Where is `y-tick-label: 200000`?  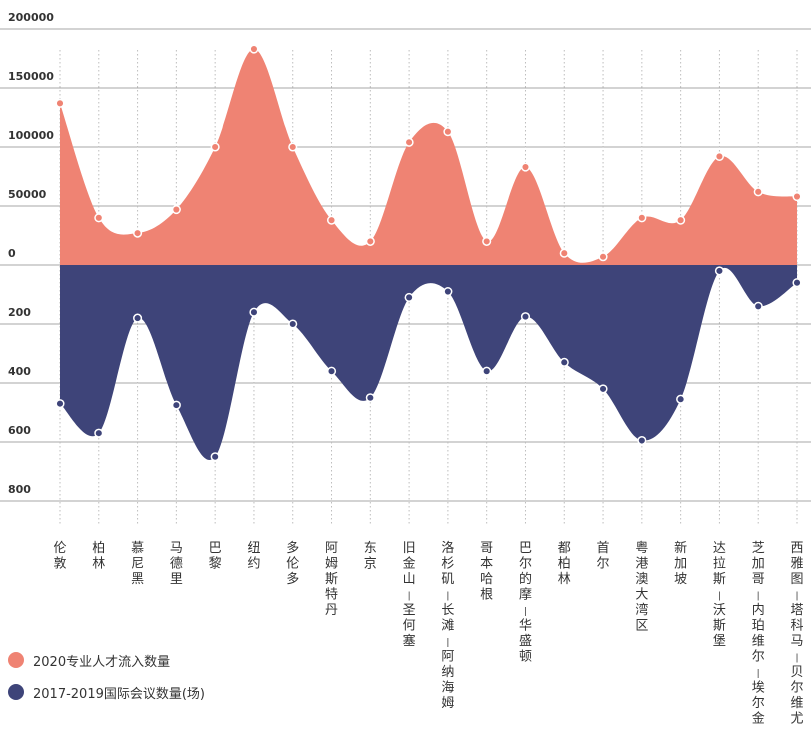 y-tick-label: 200000 is located at coordinates (31, 17).